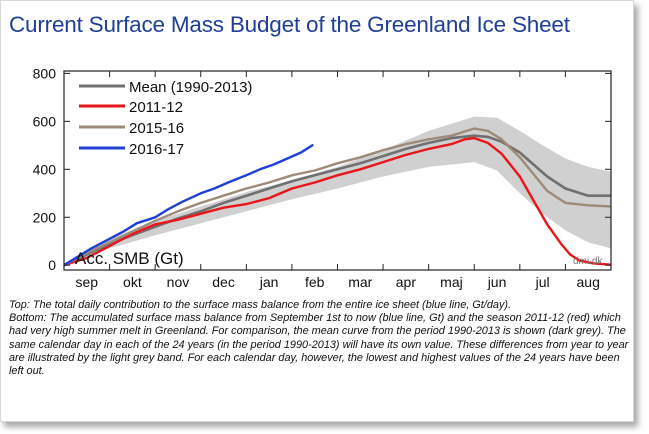  I want to click on legend-label-mean: Mean (1990-2013), so click(190, 87).